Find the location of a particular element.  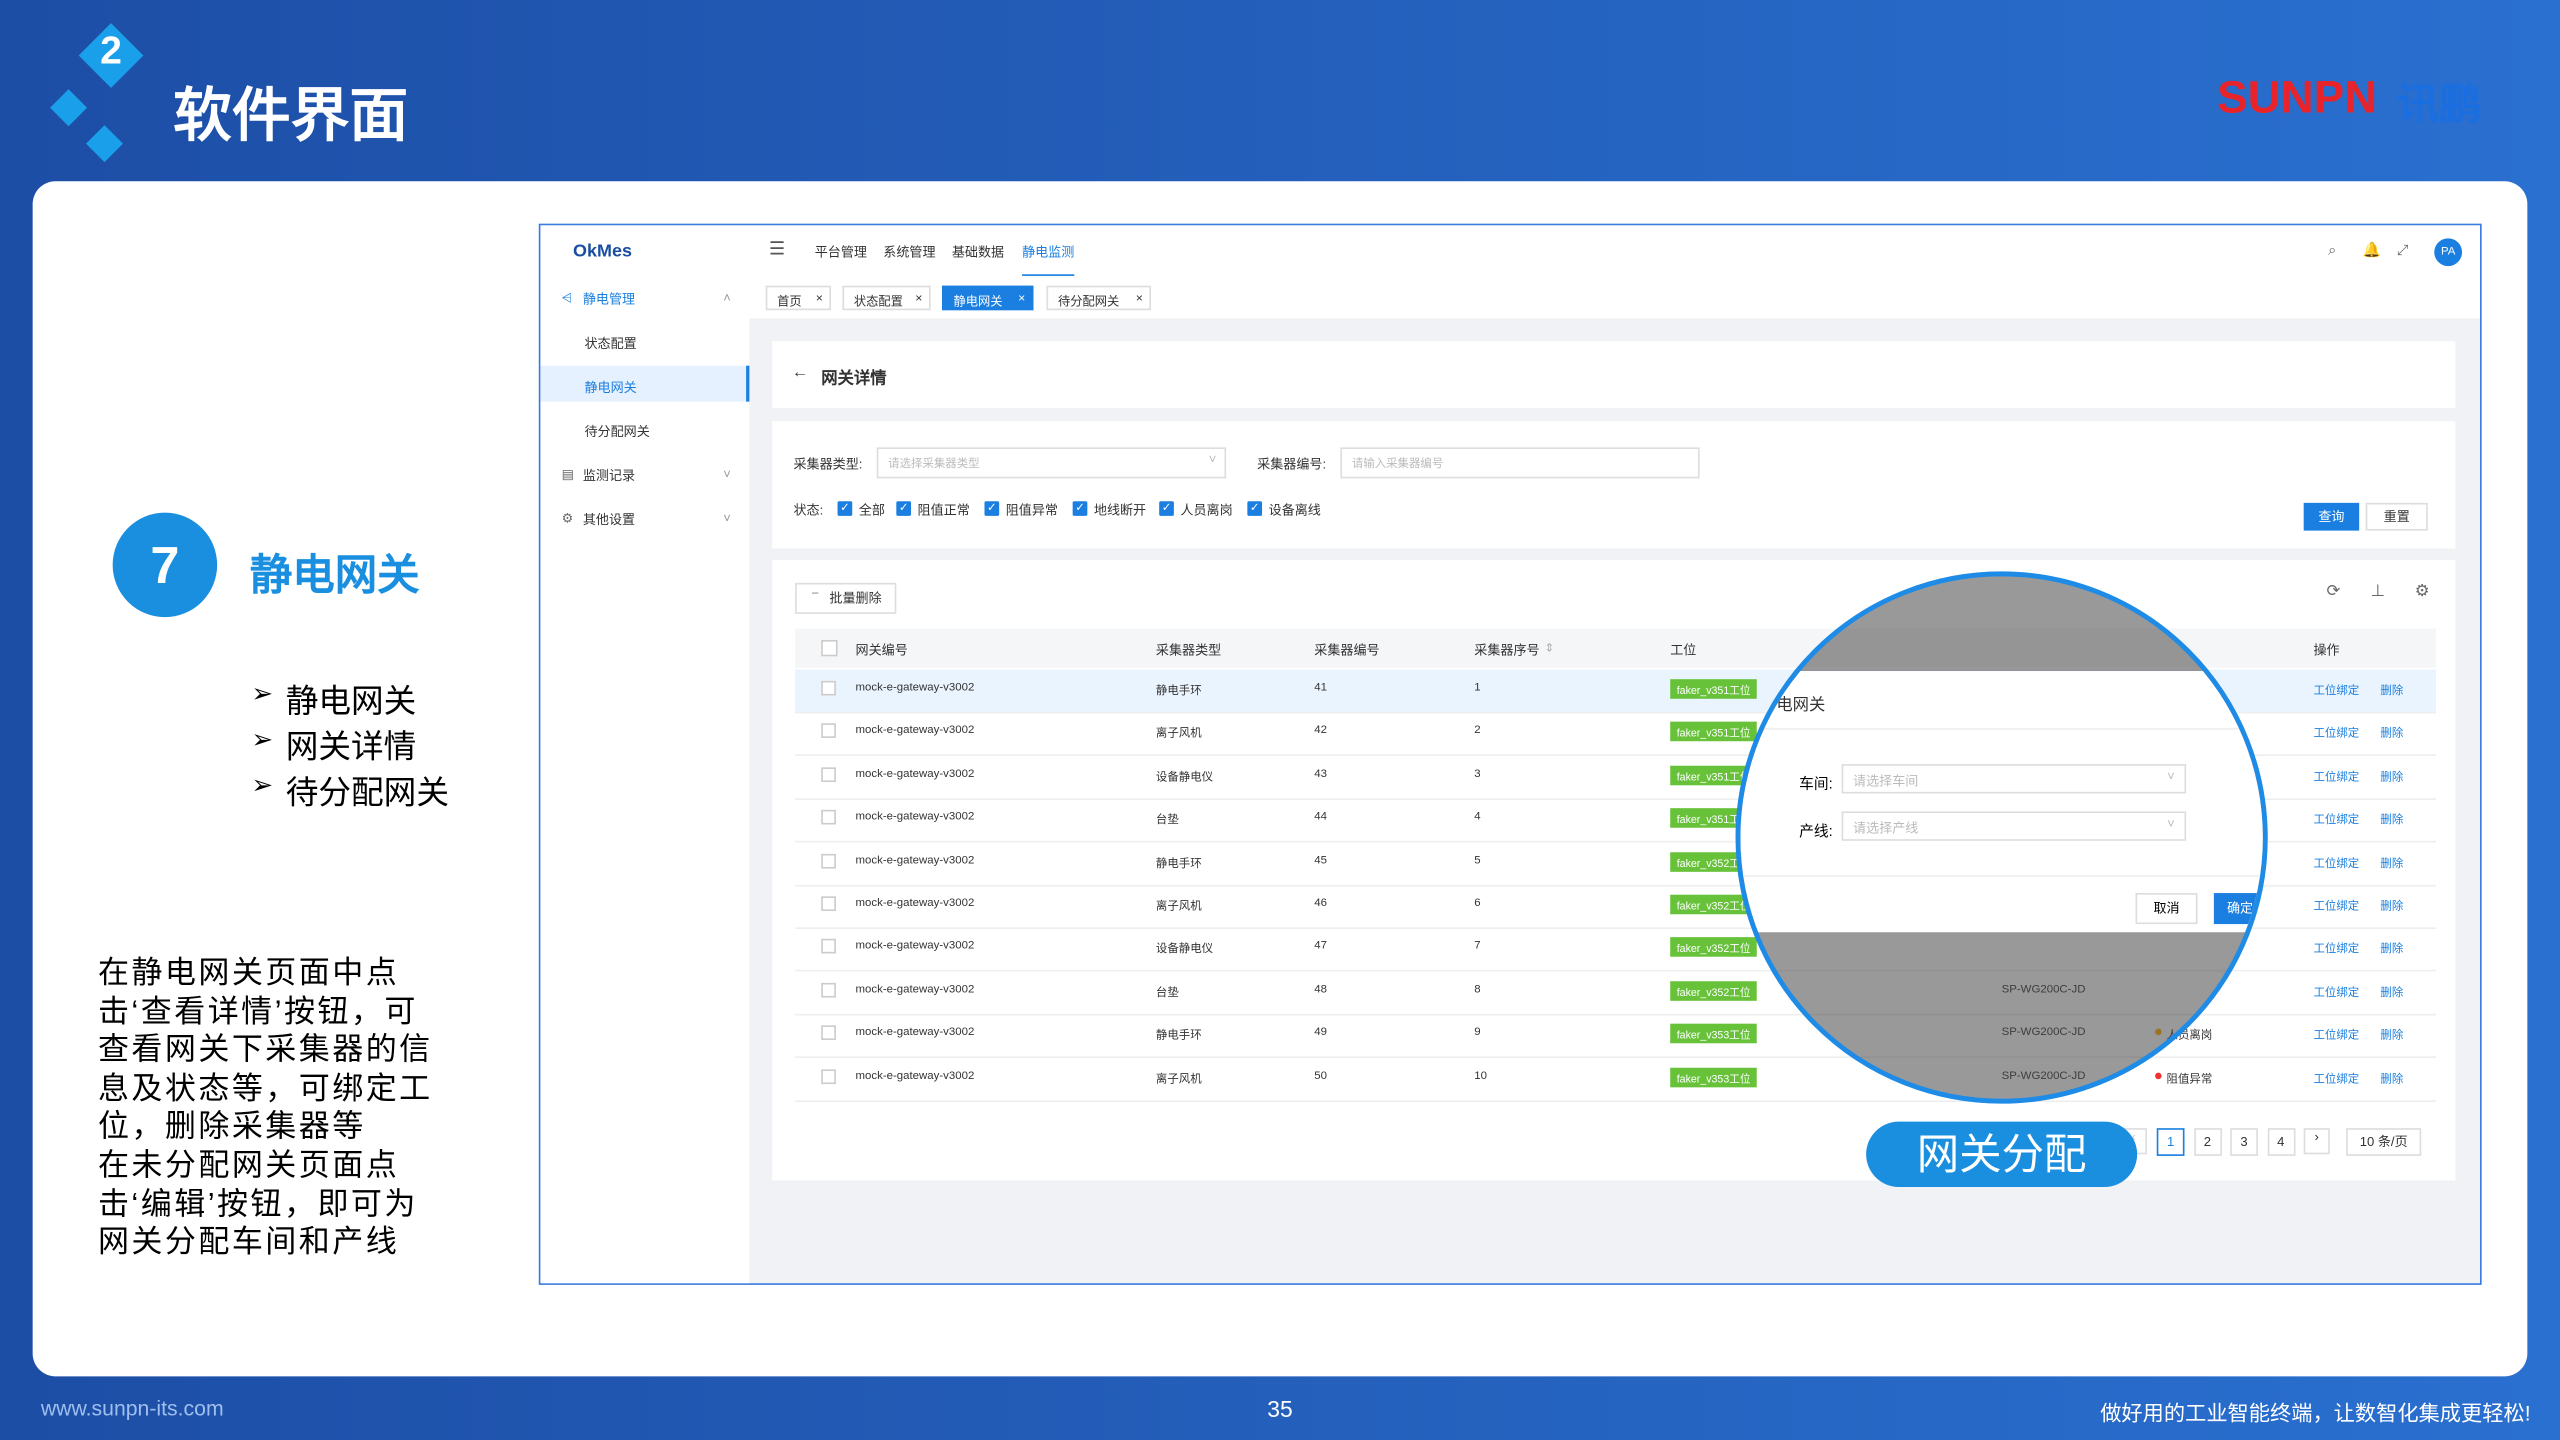

page-size: 10 条/页 is located at coordinates (2384, 1142).